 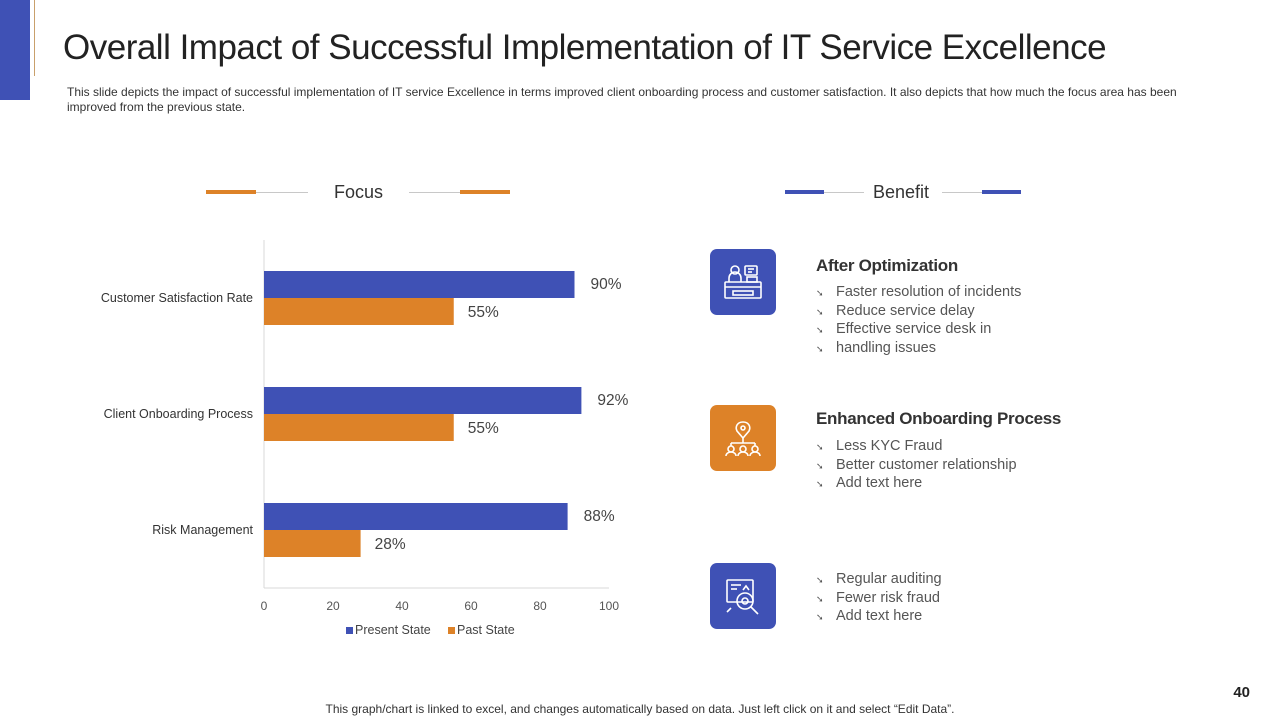 What do you see at coordinates (962, 192) in the screenshot?
I see `benefit-rule-right` at bounding box center [962, 192].